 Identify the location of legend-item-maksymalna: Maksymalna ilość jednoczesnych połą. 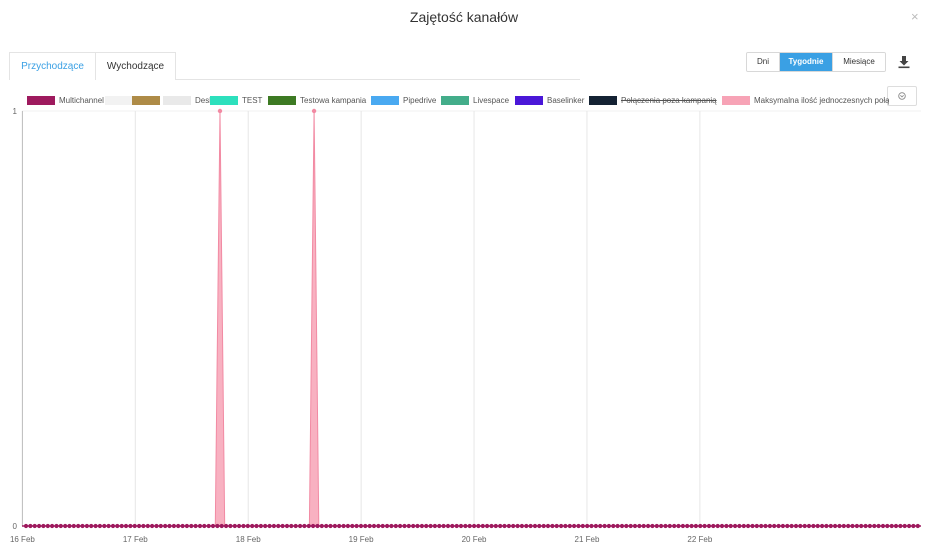
(805, 100).